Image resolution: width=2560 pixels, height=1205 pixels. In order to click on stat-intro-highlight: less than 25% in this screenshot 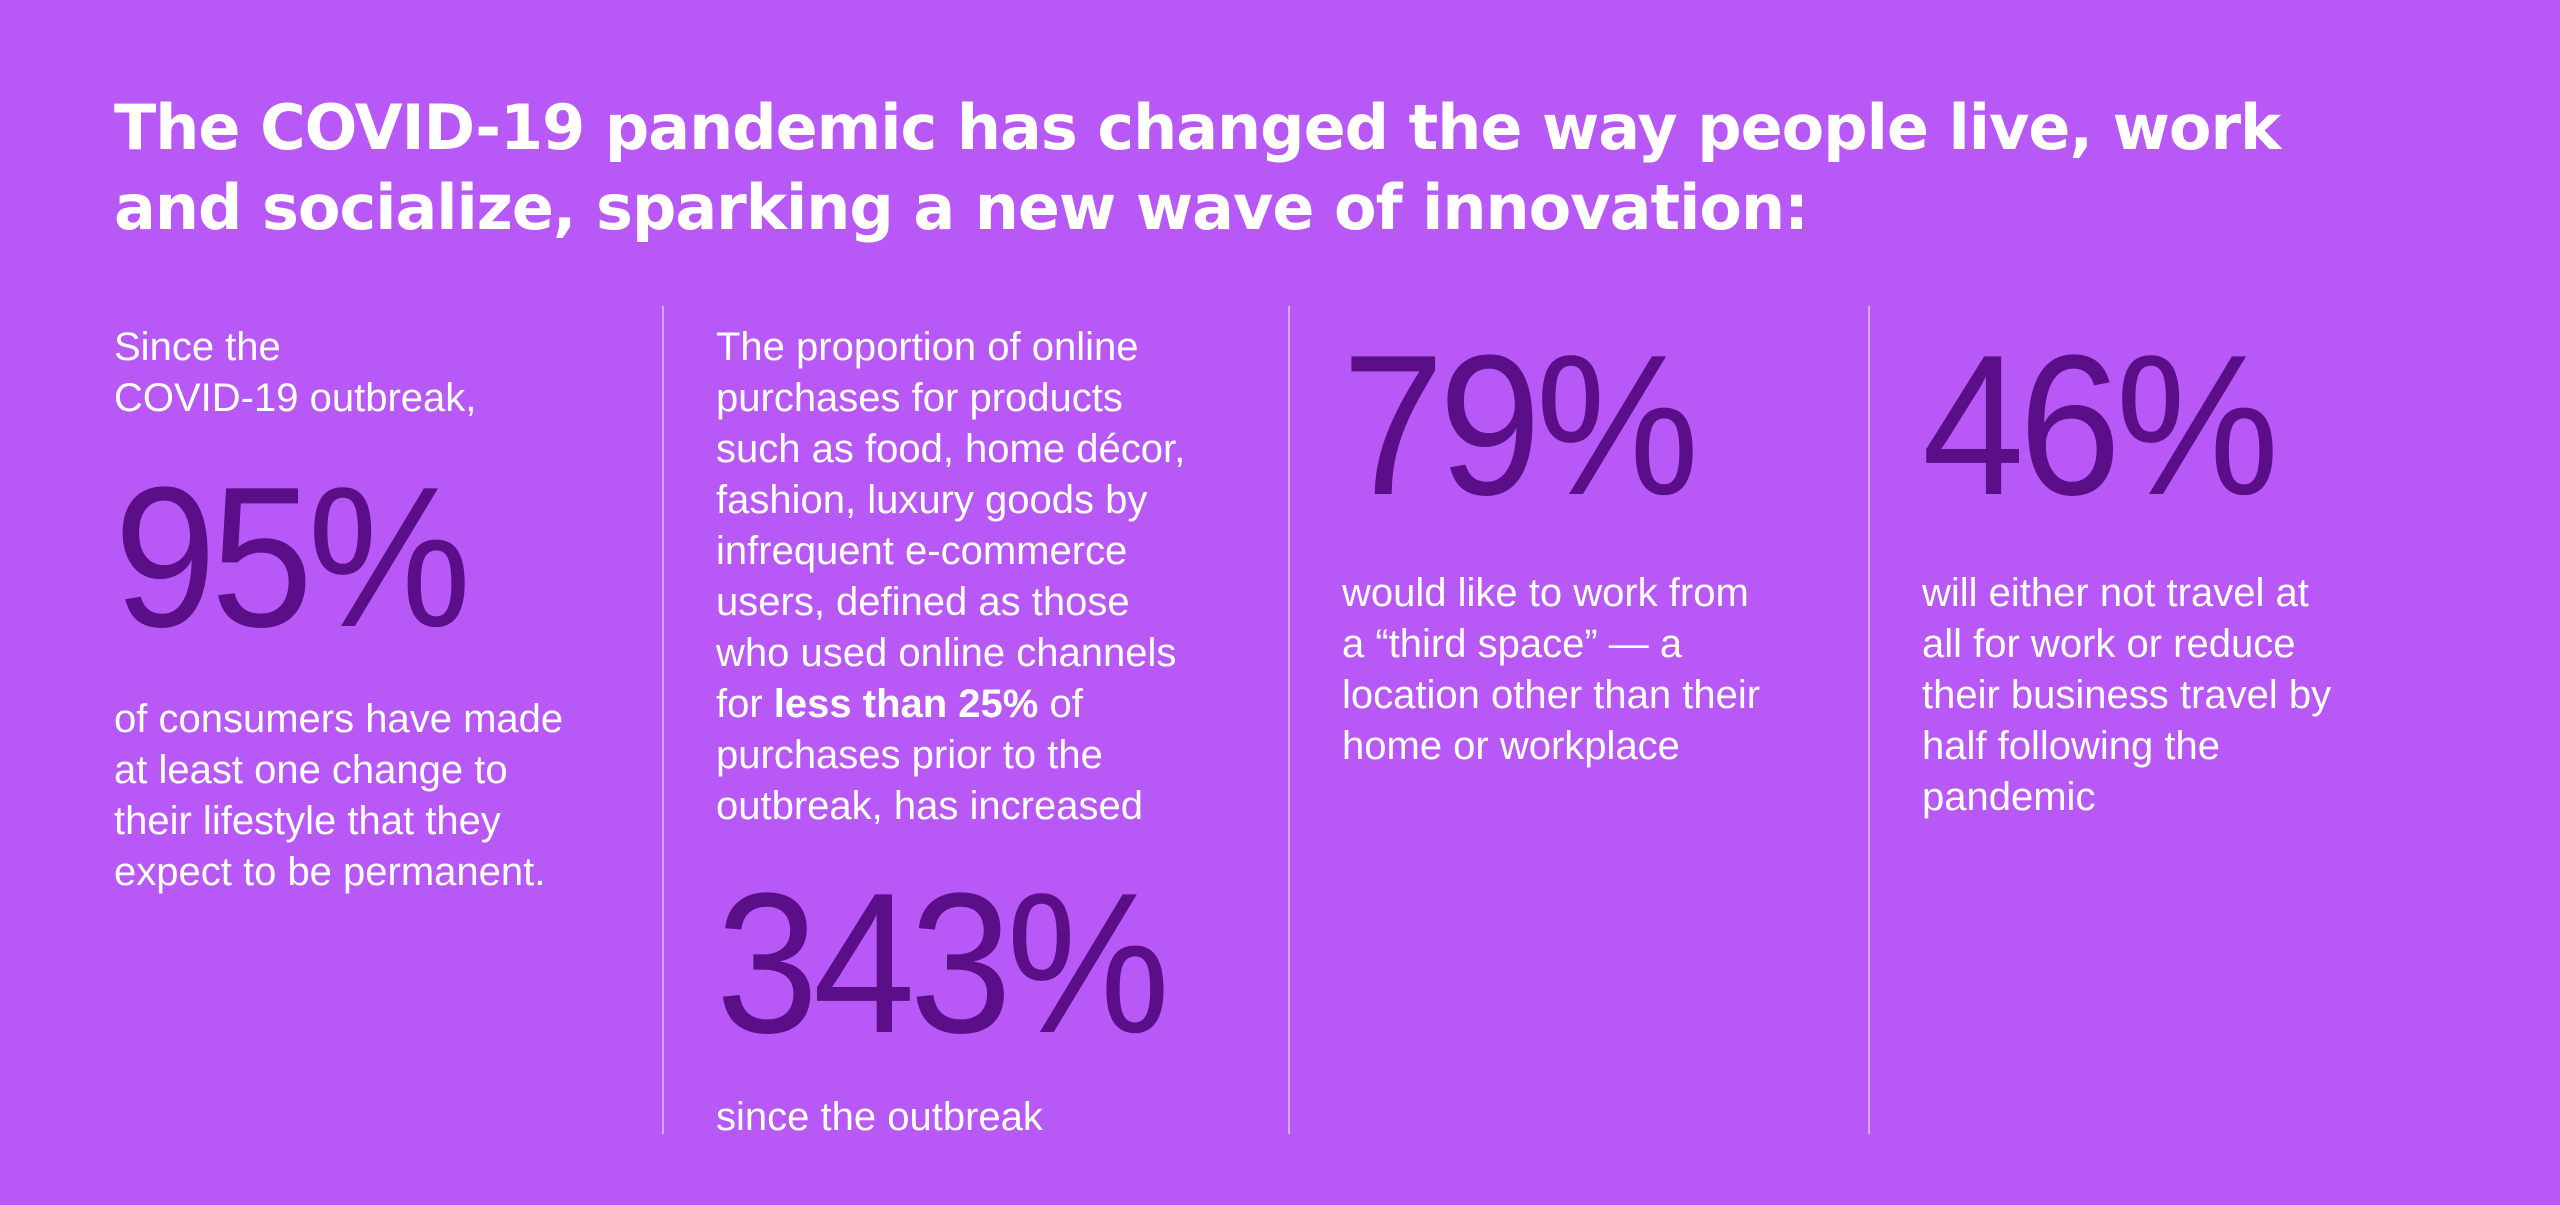, I will do `click(906, 704)`.